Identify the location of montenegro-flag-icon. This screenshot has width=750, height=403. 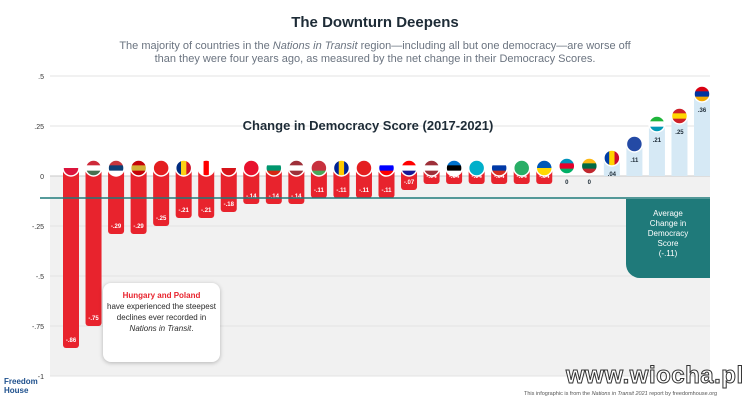
(138, 168).